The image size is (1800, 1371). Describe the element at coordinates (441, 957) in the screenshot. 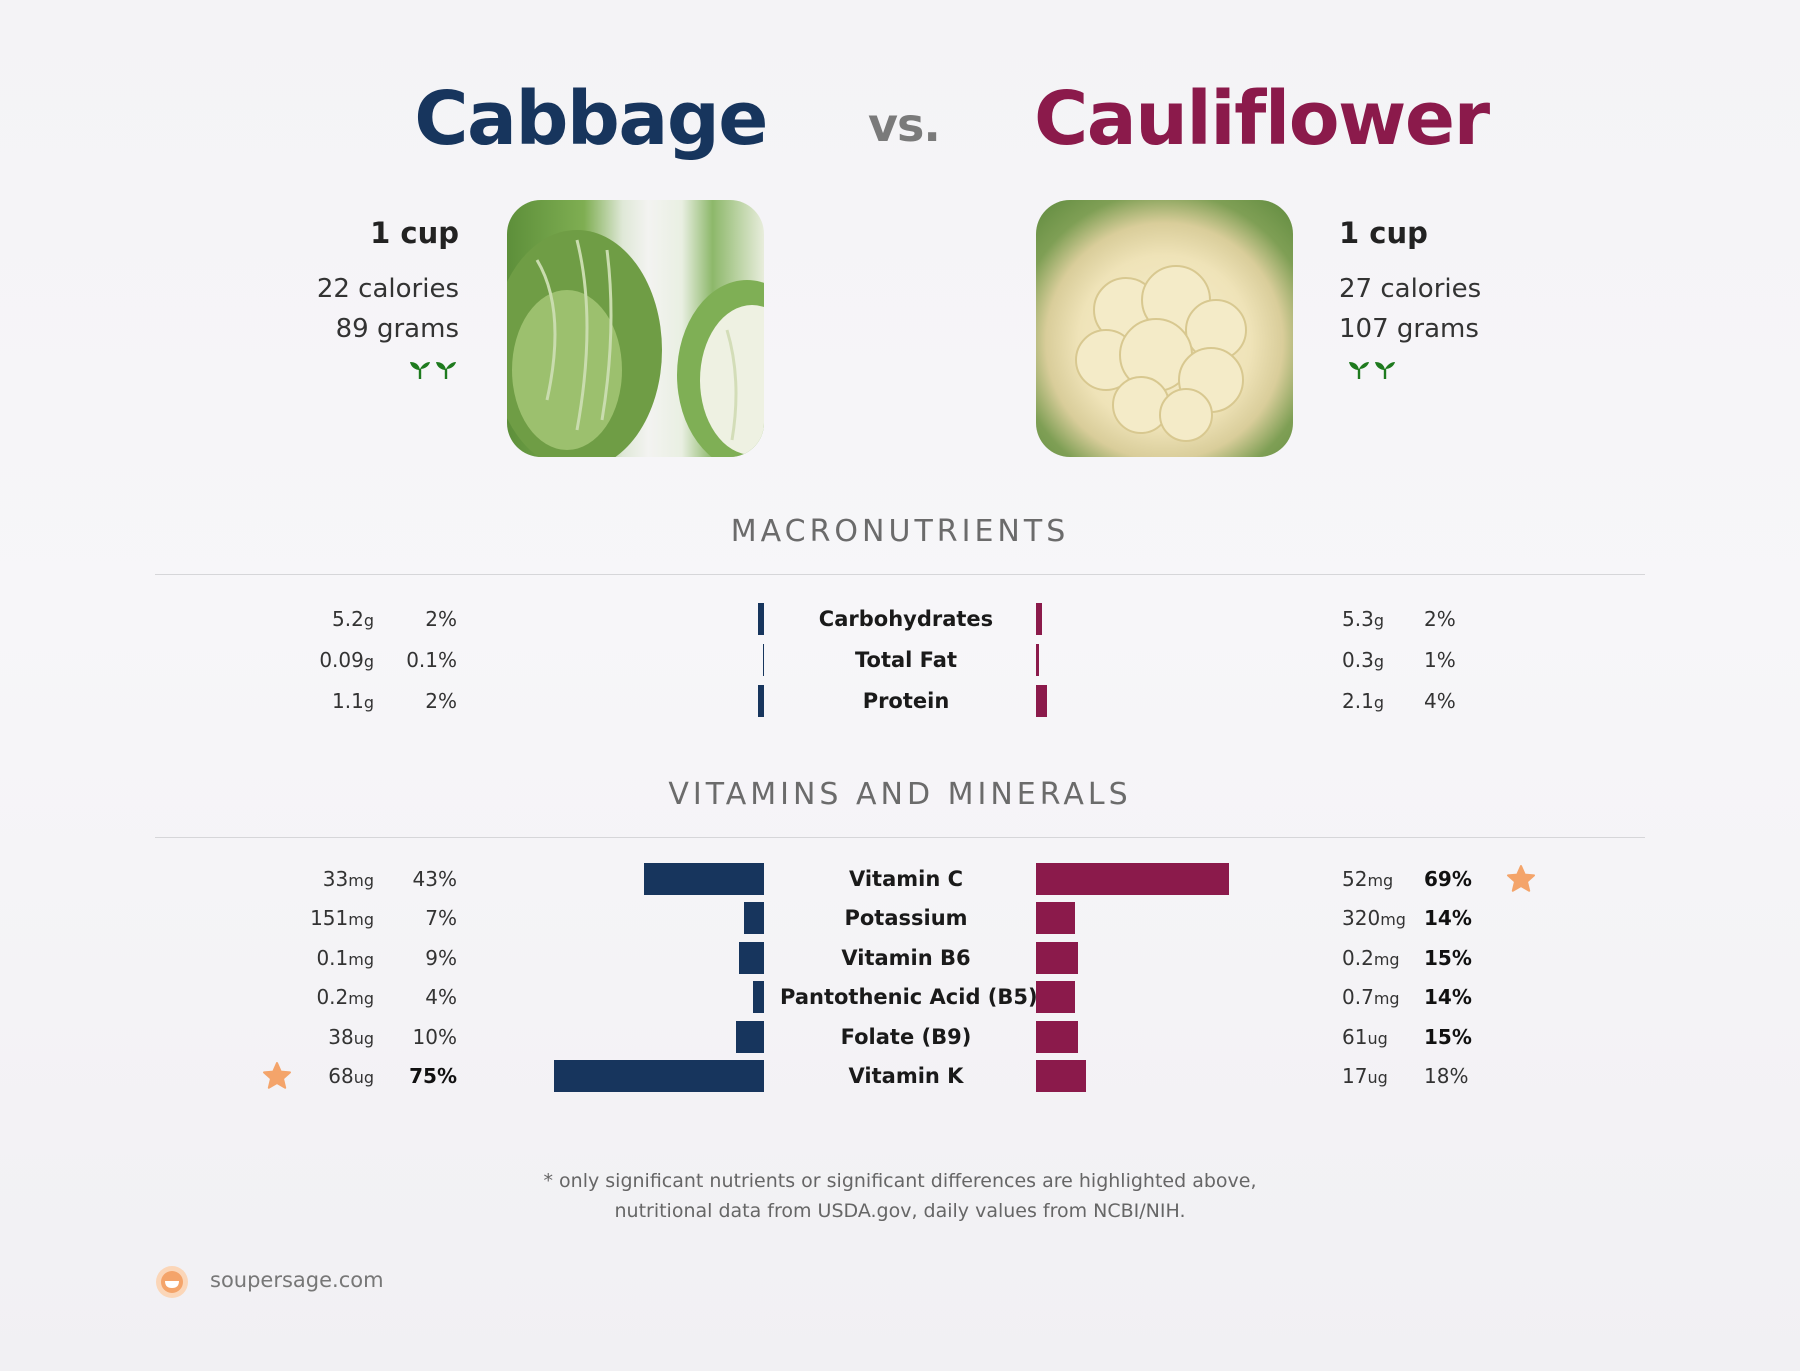

I see `left-percent: 9%` at that location.